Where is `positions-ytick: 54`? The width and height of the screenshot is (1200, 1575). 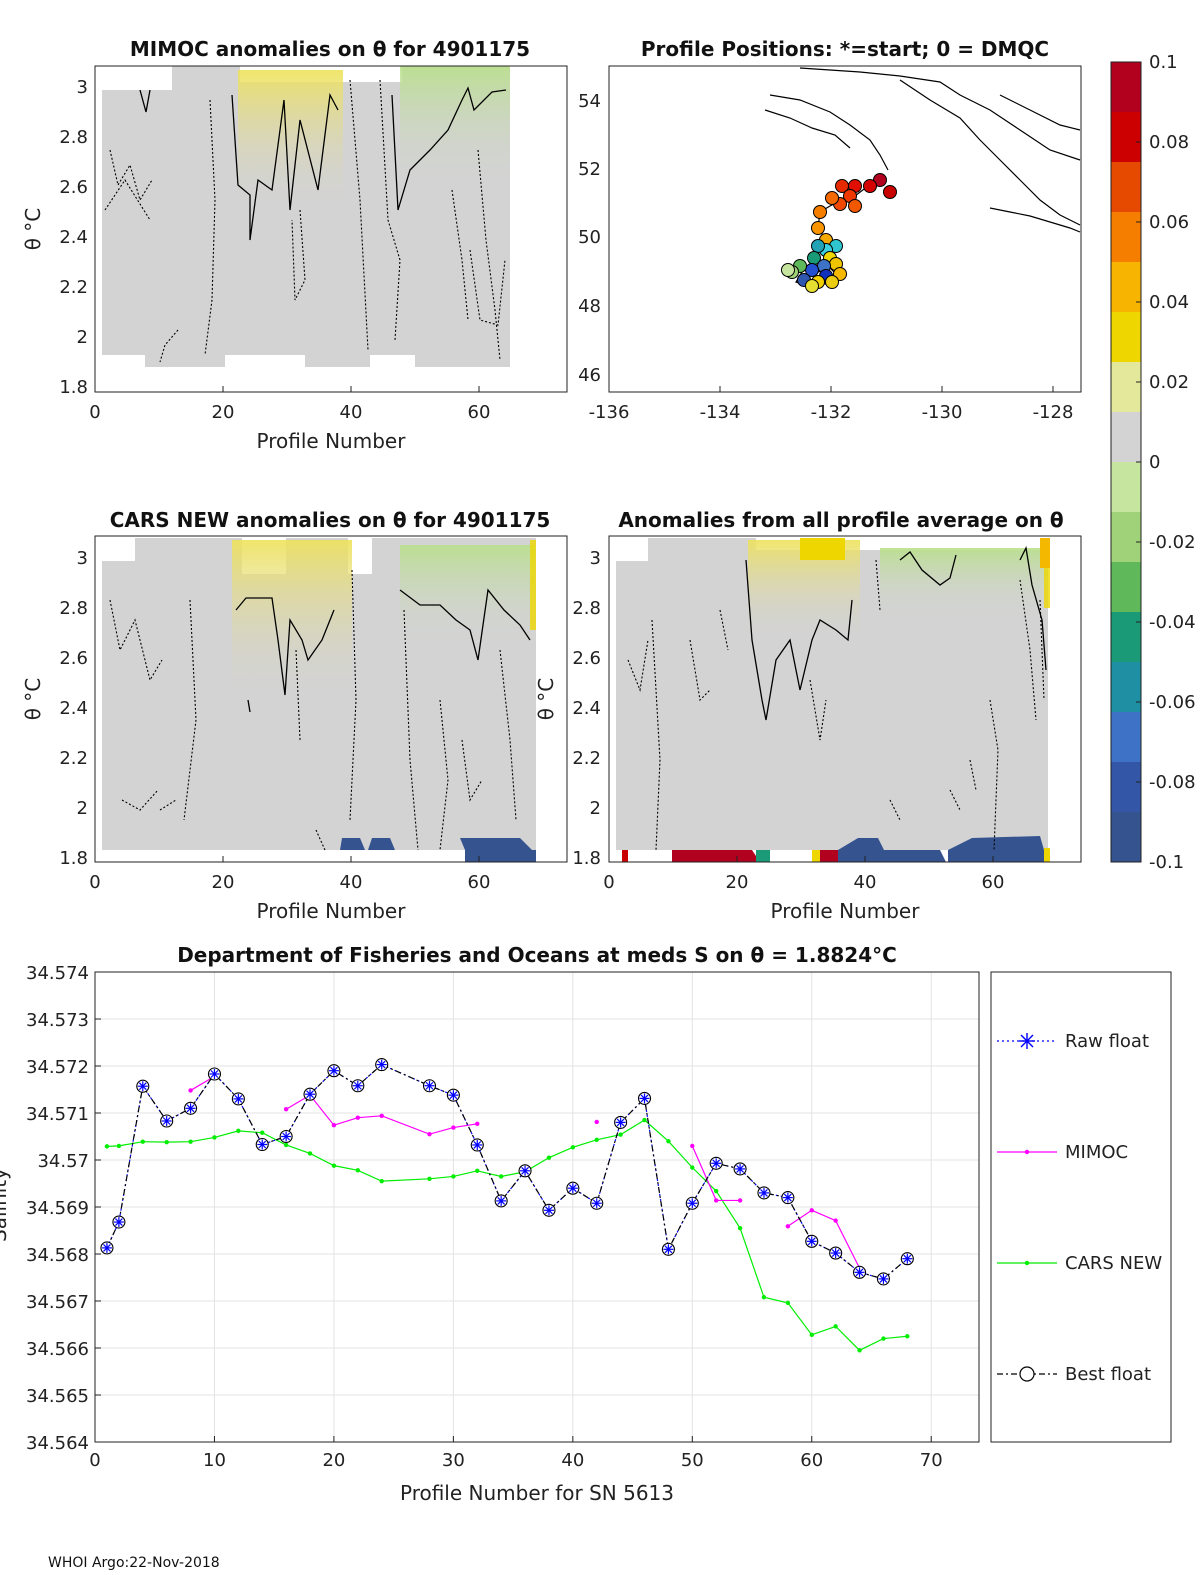 positions-ytick: 54 is located at coordinates (589, 101).